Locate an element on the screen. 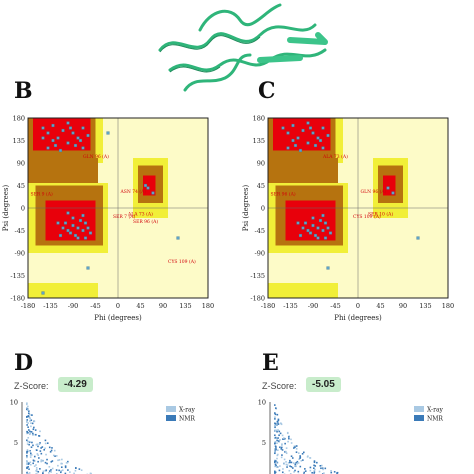  x-tick-label-b-8: 180 is located at coordinates (208, 306).